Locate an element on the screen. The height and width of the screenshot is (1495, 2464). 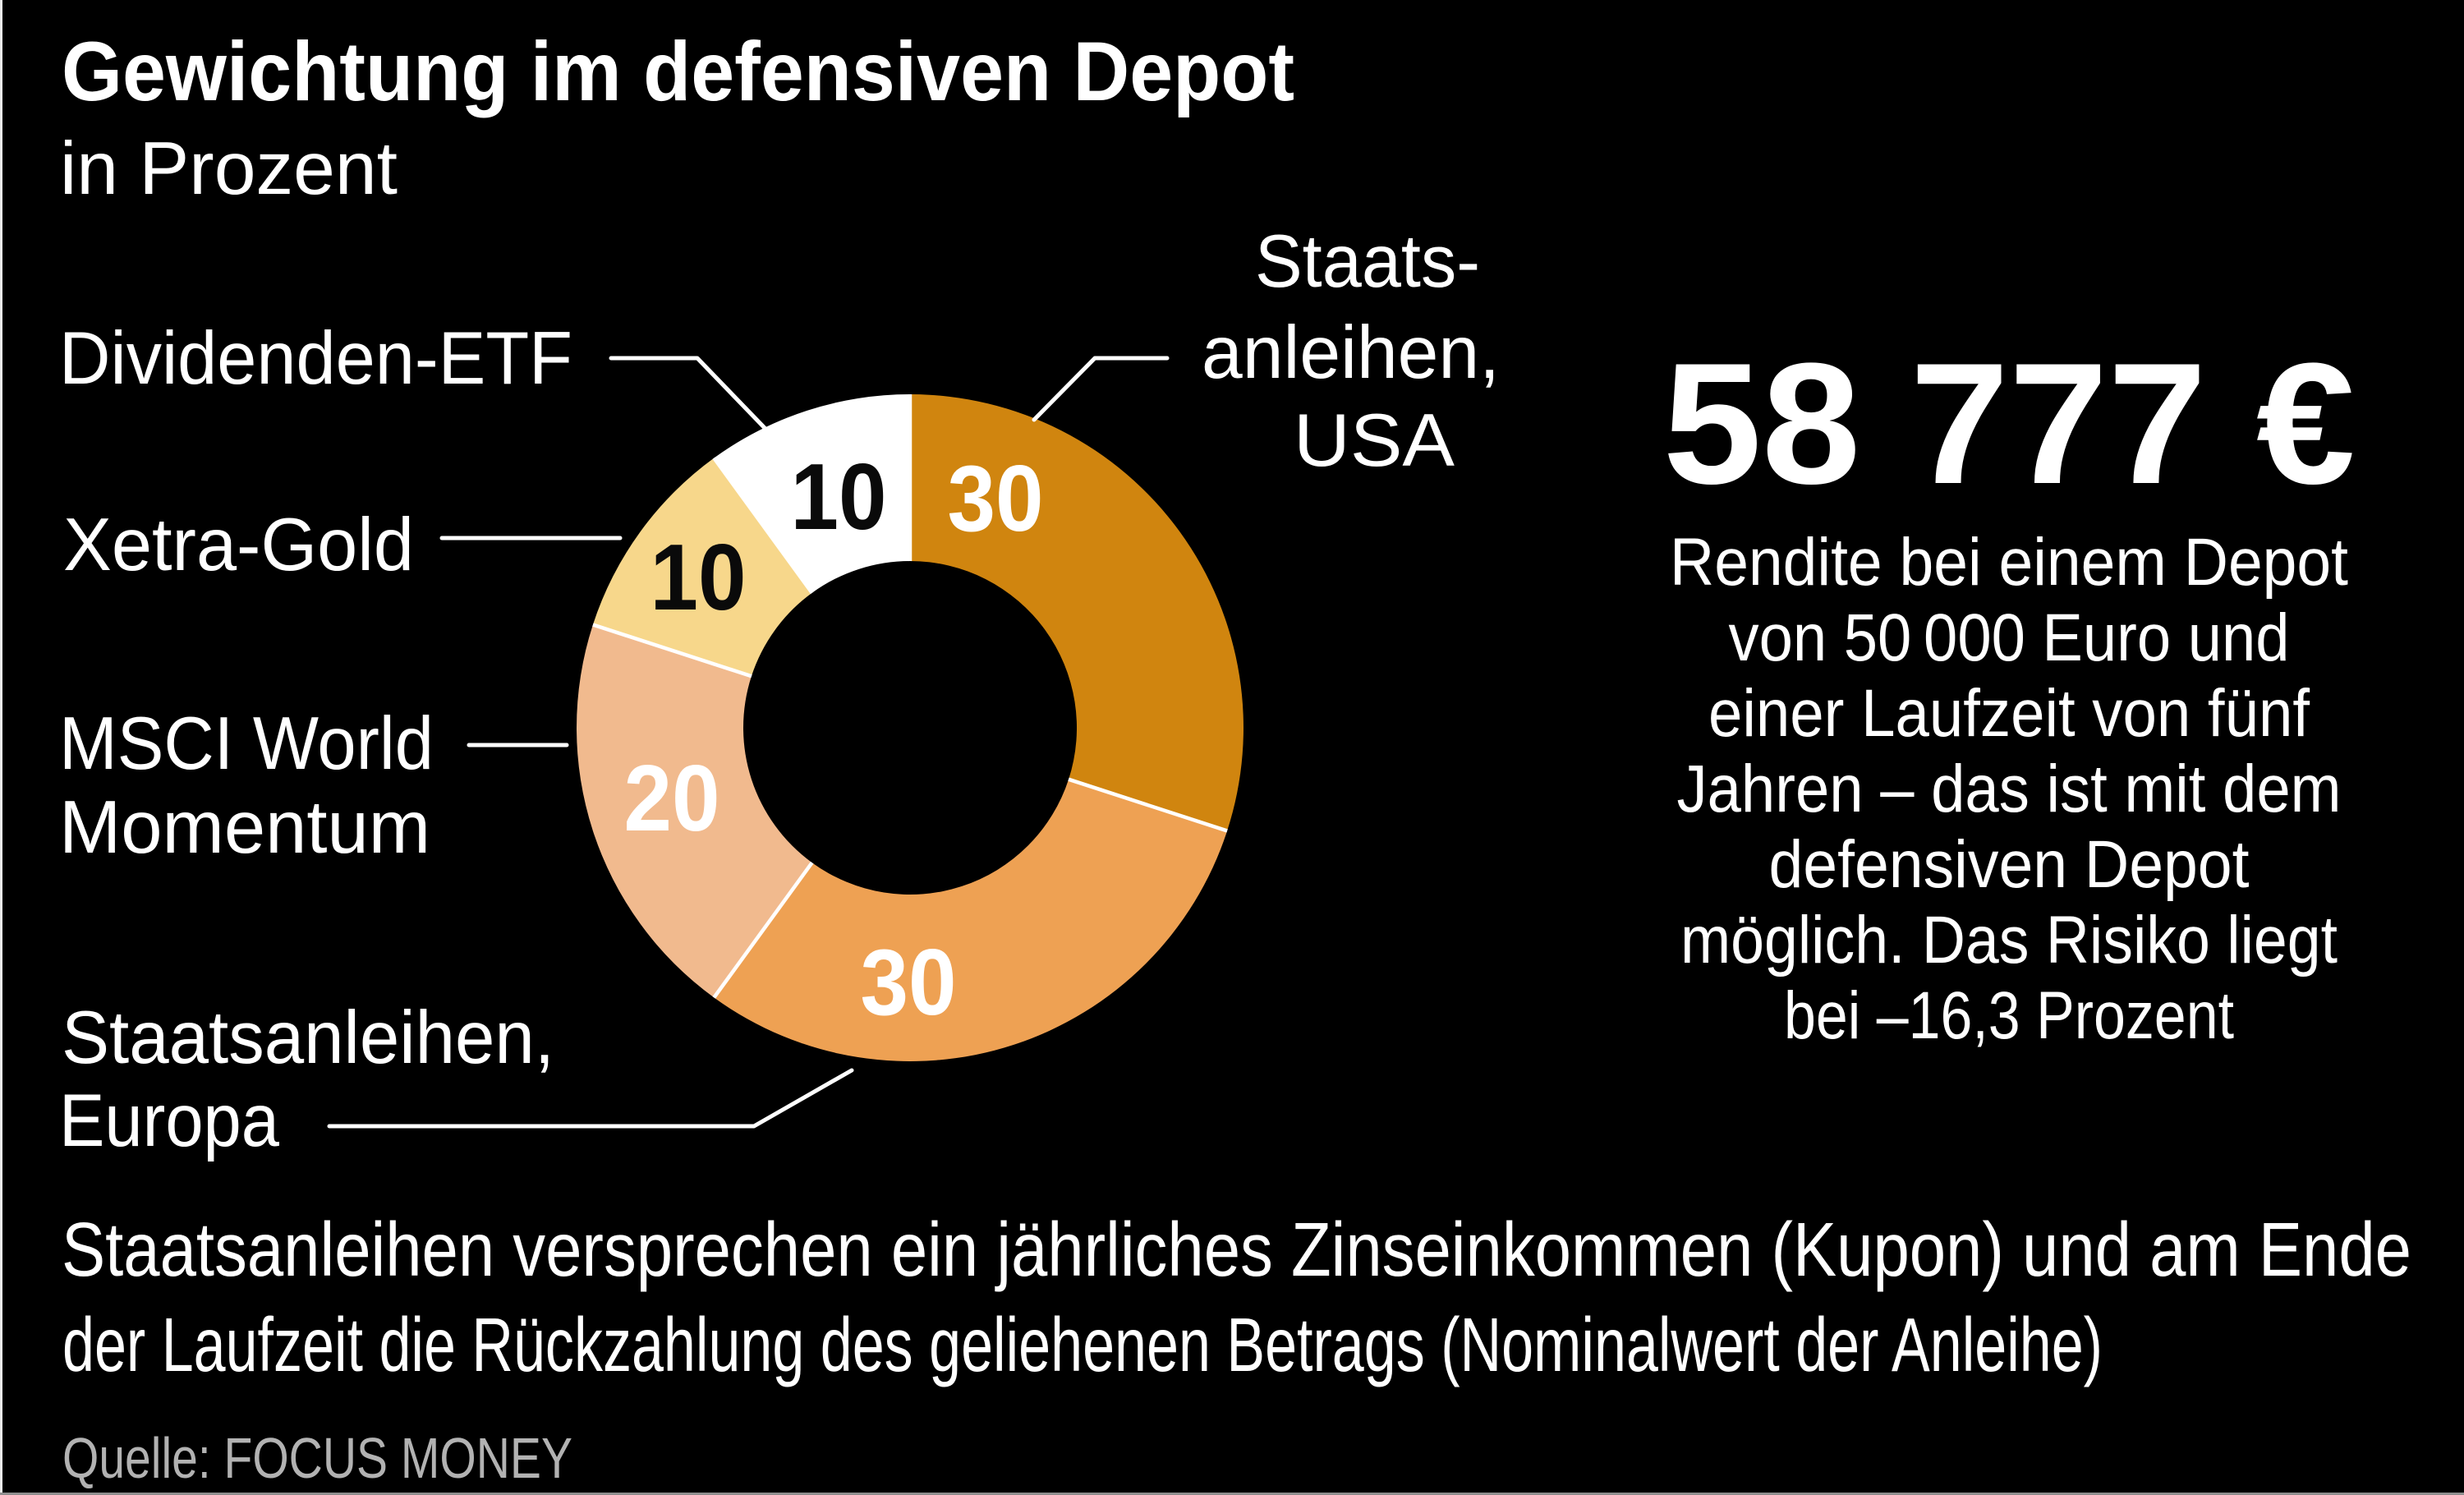
svg-text: Staatsanleihen, is located at coordinates (308, 1037).